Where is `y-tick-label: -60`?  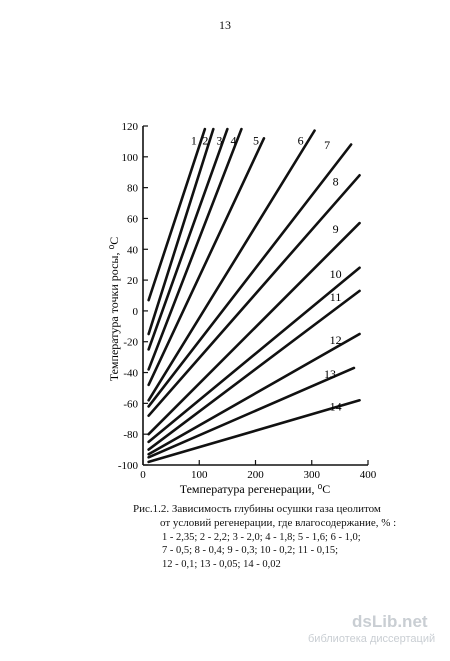
y-tick-label: -60 is located at coordinates (130, 404).